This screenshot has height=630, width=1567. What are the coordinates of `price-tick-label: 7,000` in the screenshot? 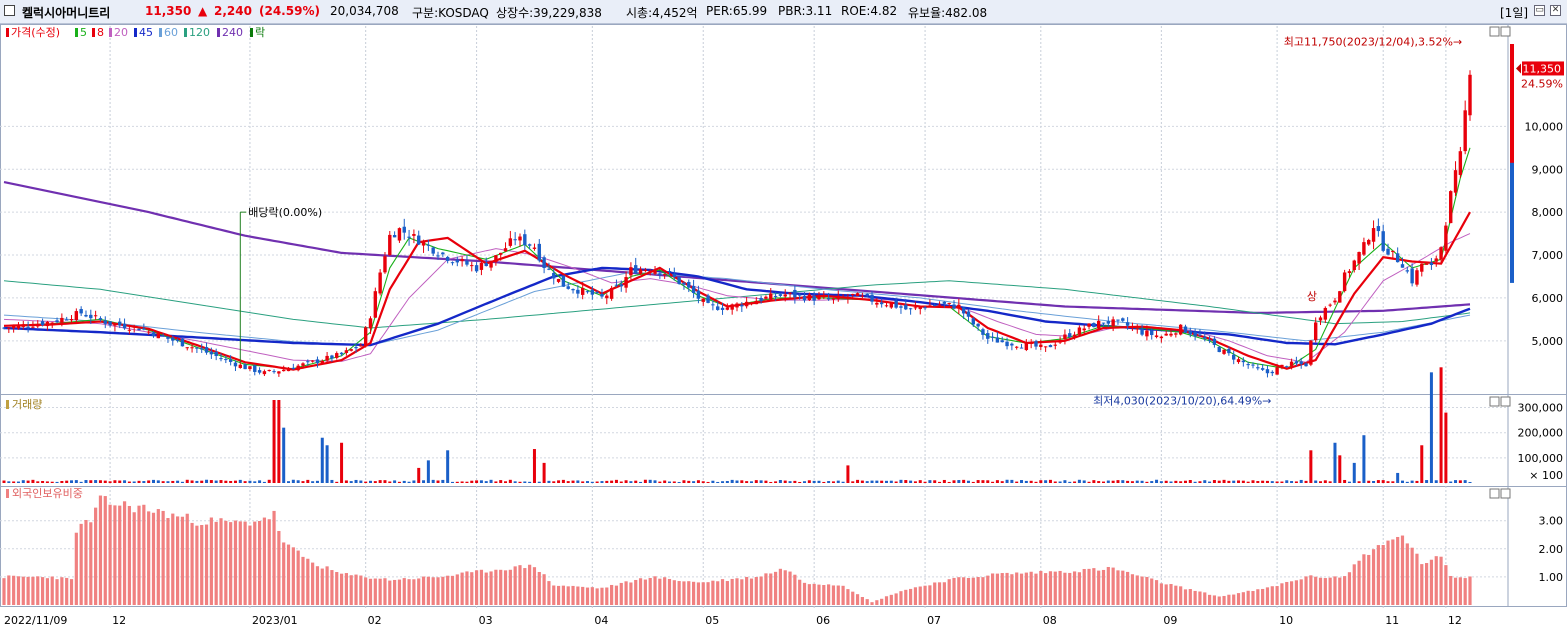 It's located at (1548, 255).